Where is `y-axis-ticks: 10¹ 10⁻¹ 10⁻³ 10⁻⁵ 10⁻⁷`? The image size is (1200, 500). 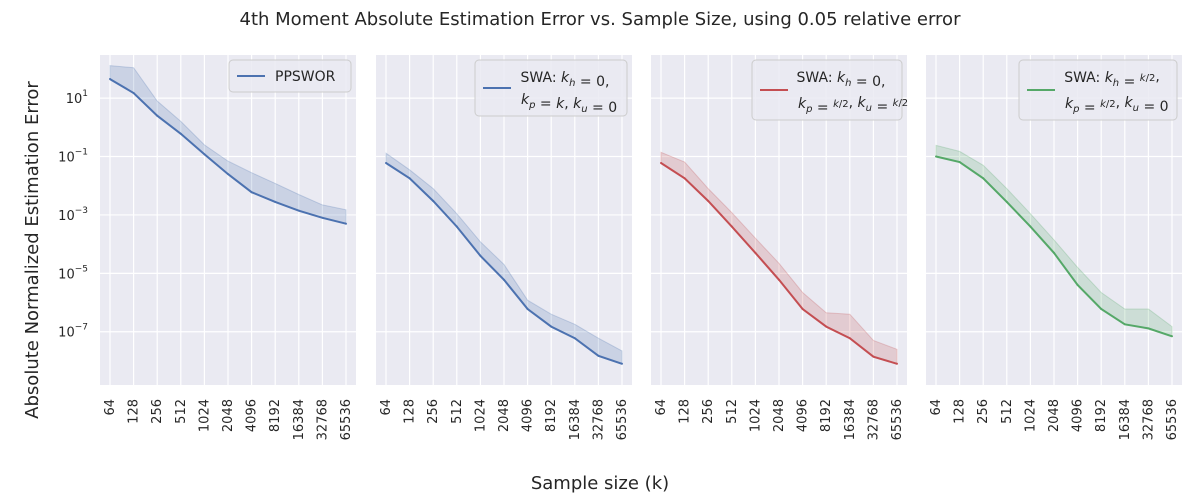 y-axis-ticks: 10¹ 10⁻¹ 10⁻³ 10⁻⁵ 10⁻⁷ is located at coordinates (73, 215).